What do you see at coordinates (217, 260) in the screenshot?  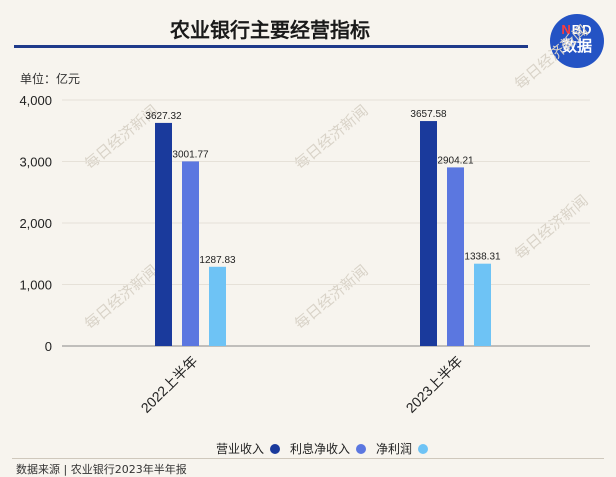 I see `bar-value-label: 1287.83` at bounding box center [217, 260].